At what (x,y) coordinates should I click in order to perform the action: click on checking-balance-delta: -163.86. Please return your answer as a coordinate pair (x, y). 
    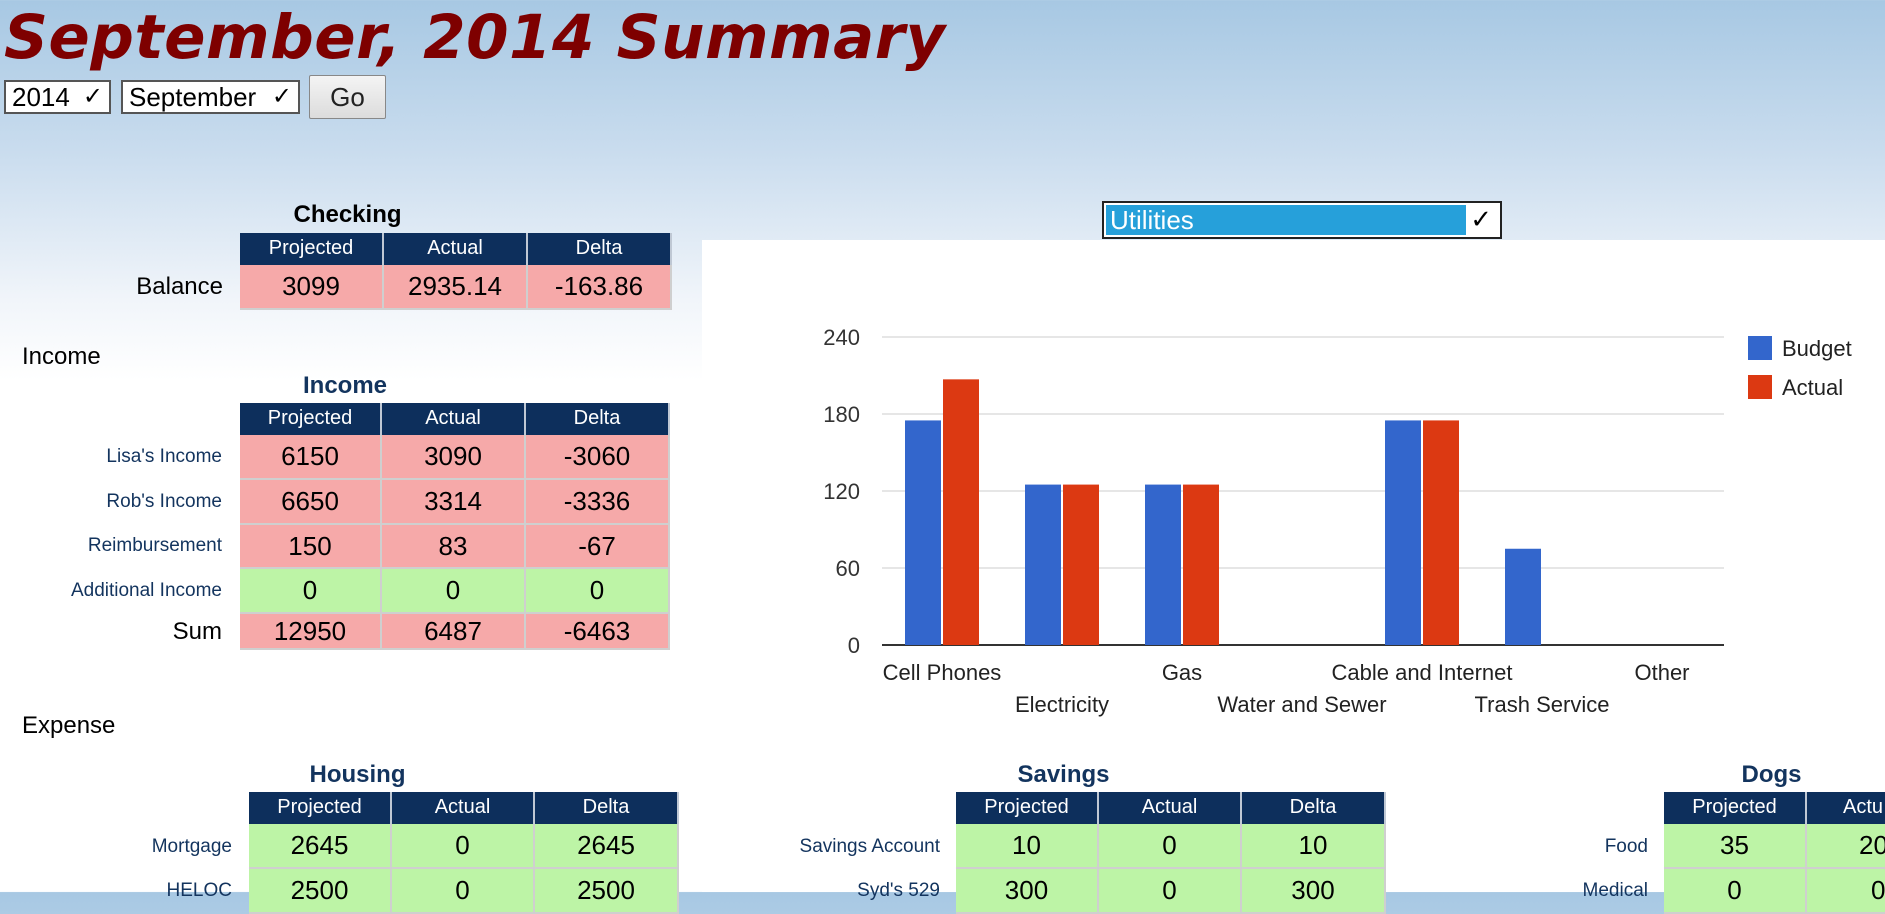
    Looking at the image, I should click on (600, 287).